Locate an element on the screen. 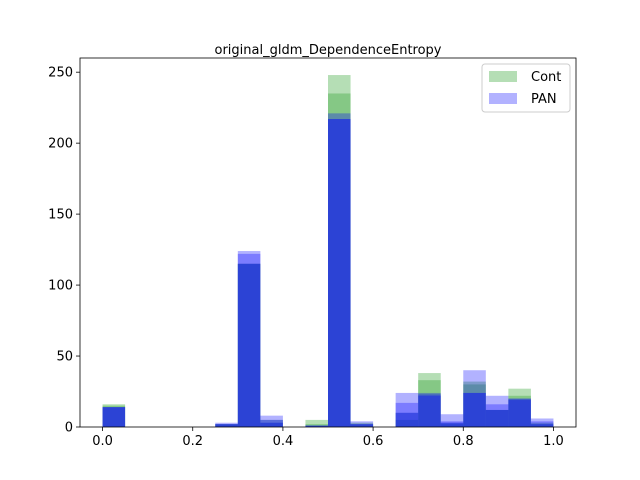 This screenshot has height=480, width=640. y-tick-label: 0 is located at coordinates (69, 428).